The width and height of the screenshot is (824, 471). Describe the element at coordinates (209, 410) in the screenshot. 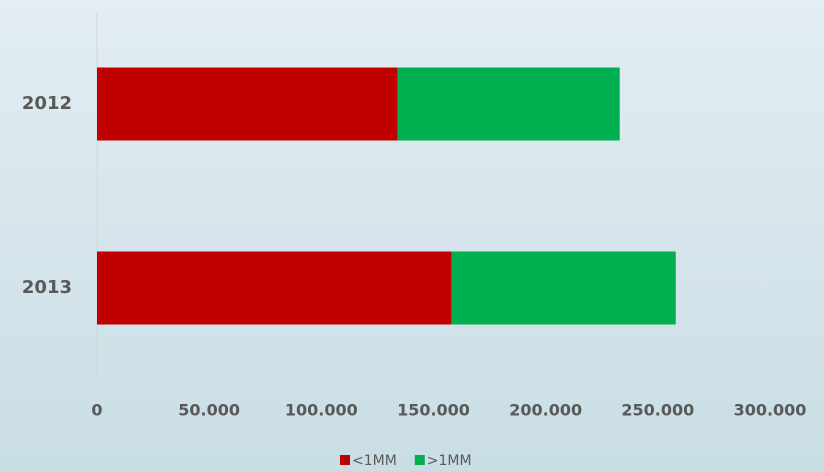

I see `x-tick-label: 50.000` at that location.